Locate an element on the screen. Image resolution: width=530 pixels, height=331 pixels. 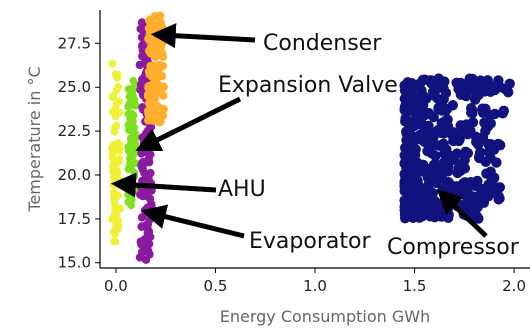
annotation-label: Compressor is located at coordinates (453, 247).